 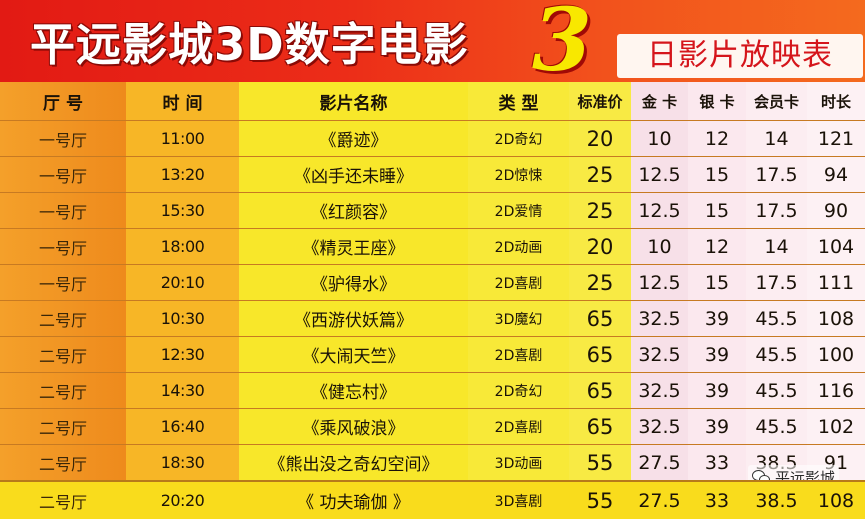 I want to click on film-title-cell: 《大闹天竺》, so click(x=353, y=354).